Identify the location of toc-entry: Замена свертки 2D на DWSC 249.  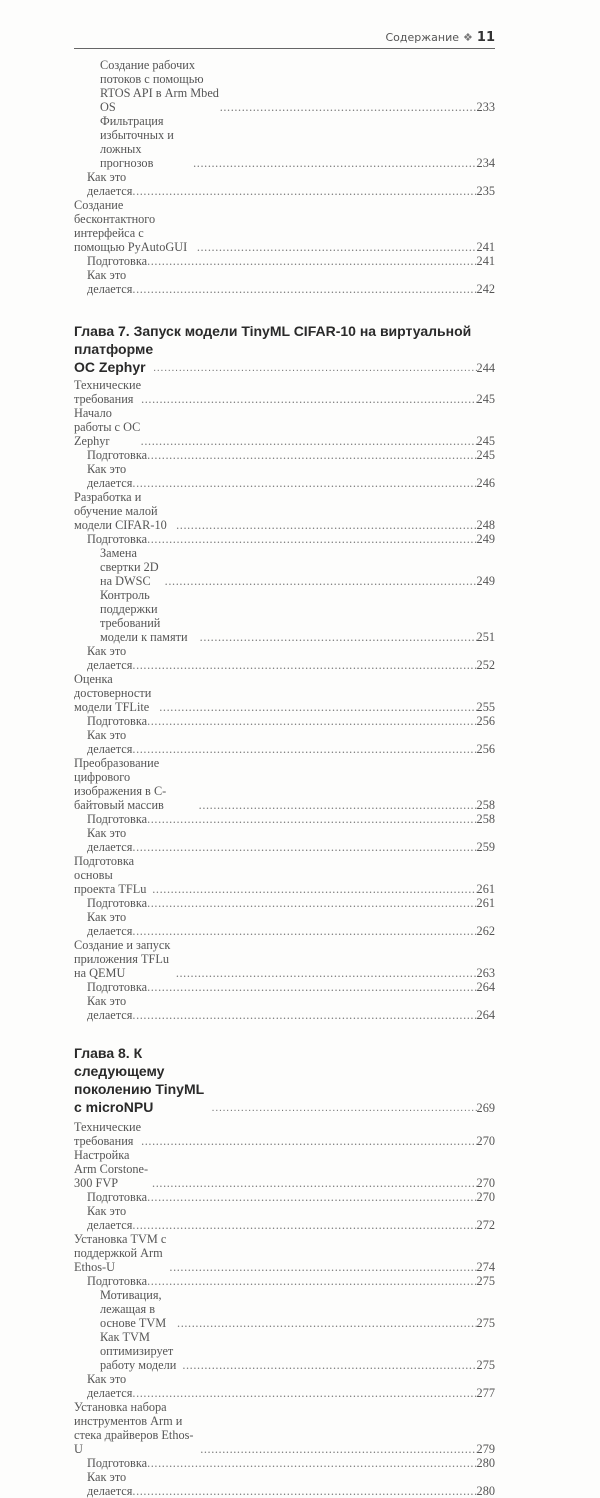
(284, 567).